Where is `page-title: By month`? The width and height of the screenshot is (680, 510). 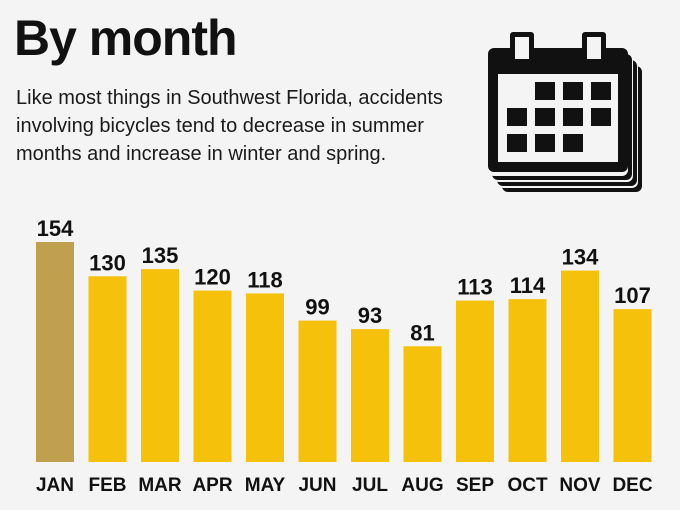
page-title: By month is located at coordinates (126, 38).